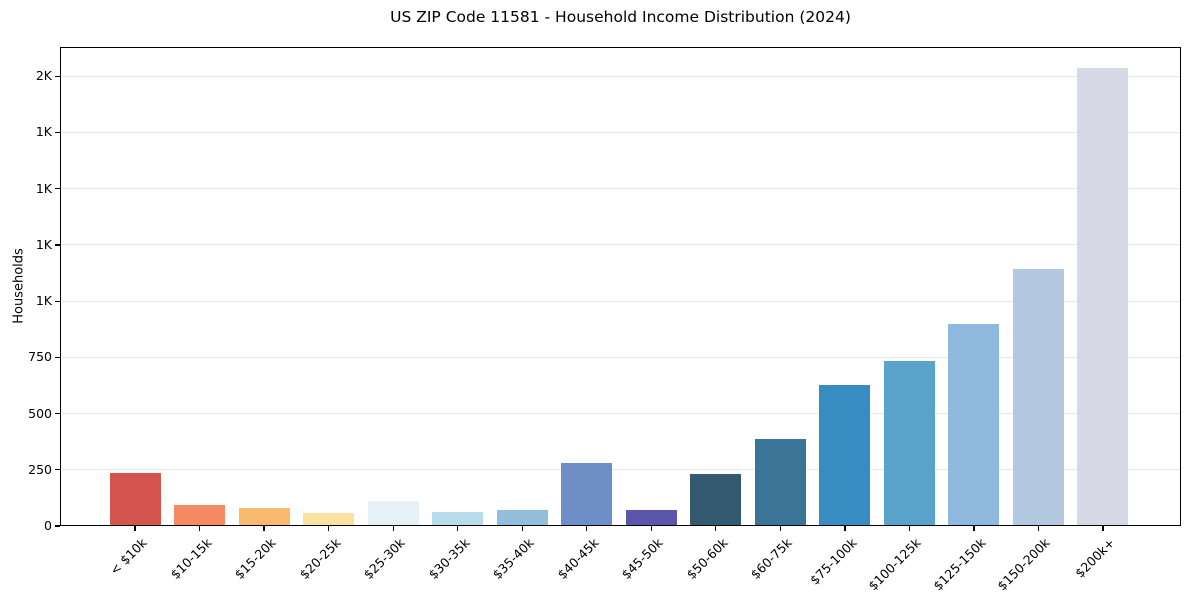 The image size is (1189, 593). Describe the element at coordinates (191, 559) in the screenshot. I see `x-tick-label: $10-15k` at that location.